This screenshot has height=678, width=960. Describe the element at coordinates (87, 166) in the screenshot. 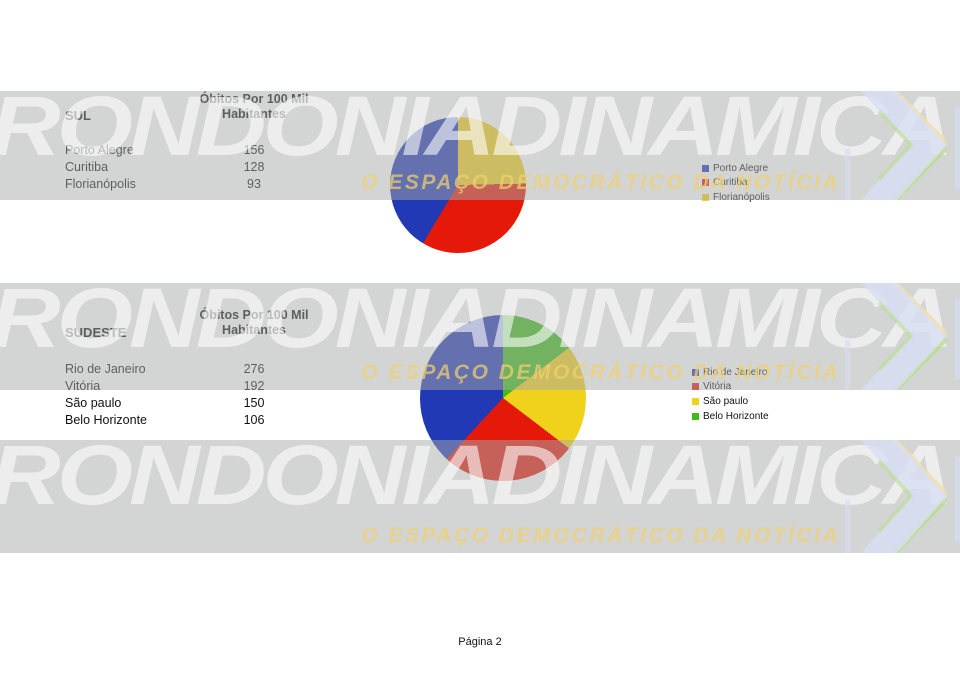

I see `row-label: Curitiba` at that location.